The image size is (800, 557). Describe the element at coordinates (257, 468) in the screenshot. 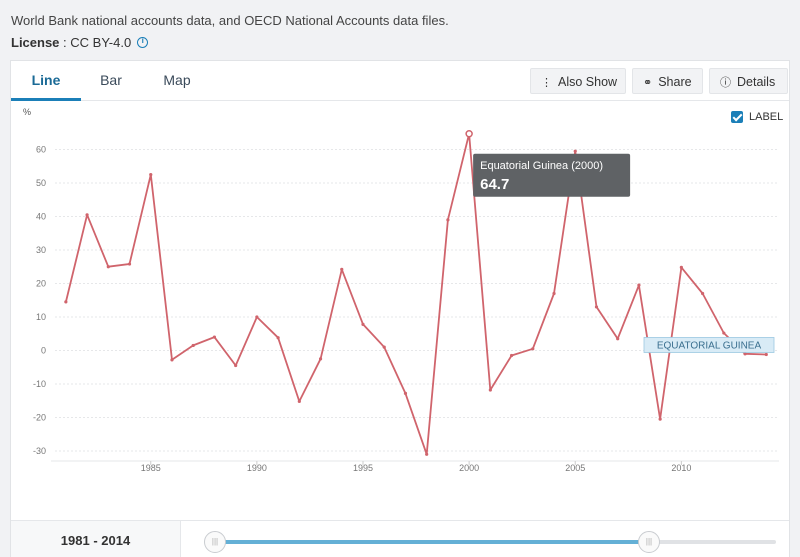

I see `x-tick-label: 1990` at that location.